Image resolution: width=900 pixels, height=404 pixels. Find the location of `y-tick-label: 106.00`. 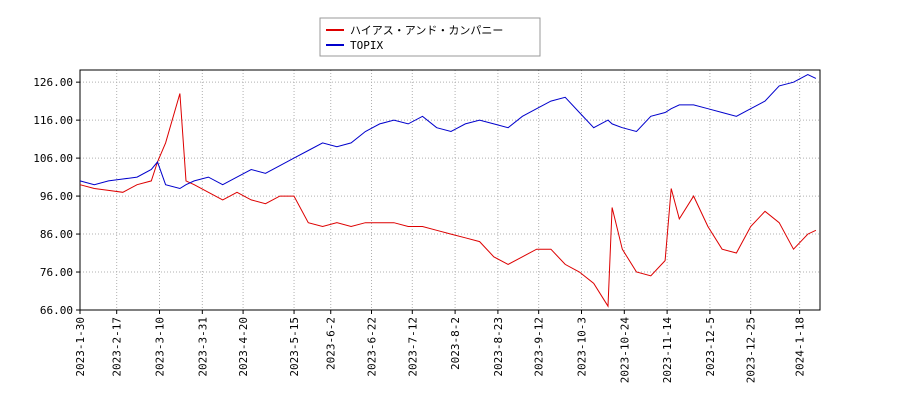

y-tick-label: 106.00 is located at coordinates (53, 158).